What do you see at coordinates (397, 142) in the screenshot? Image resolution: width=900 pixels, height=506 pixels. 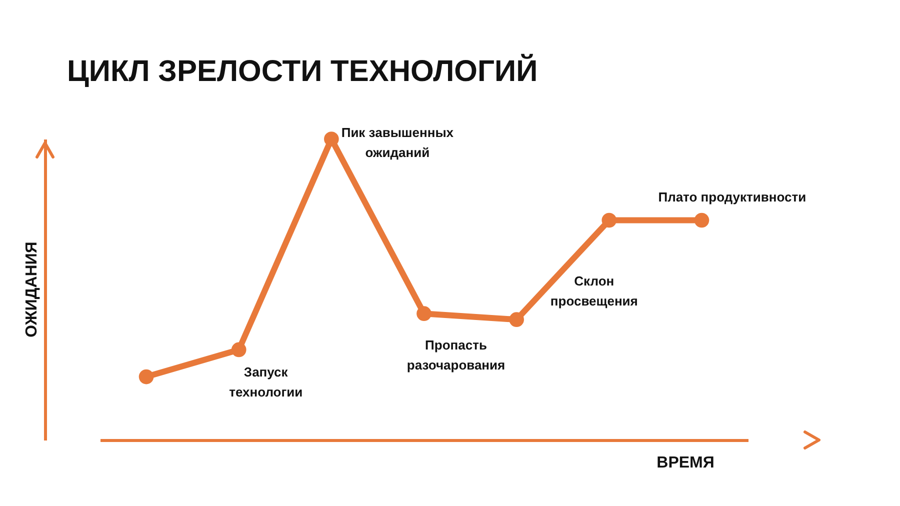 I see `annotation: Пик завышенных ожиданий` at bounding box center [397, 142].